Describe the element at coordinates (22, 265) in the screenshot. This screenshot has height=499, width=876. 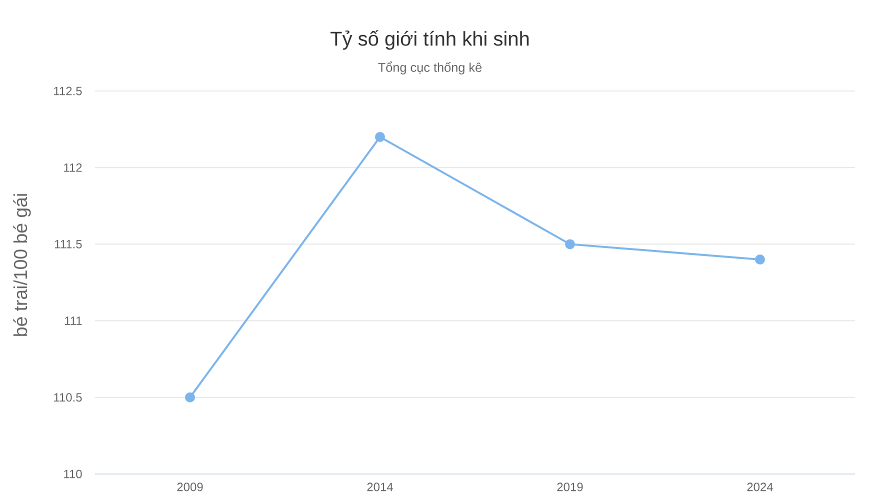
I see `y-axis-title: bé trai/100 bé gái` at that location.